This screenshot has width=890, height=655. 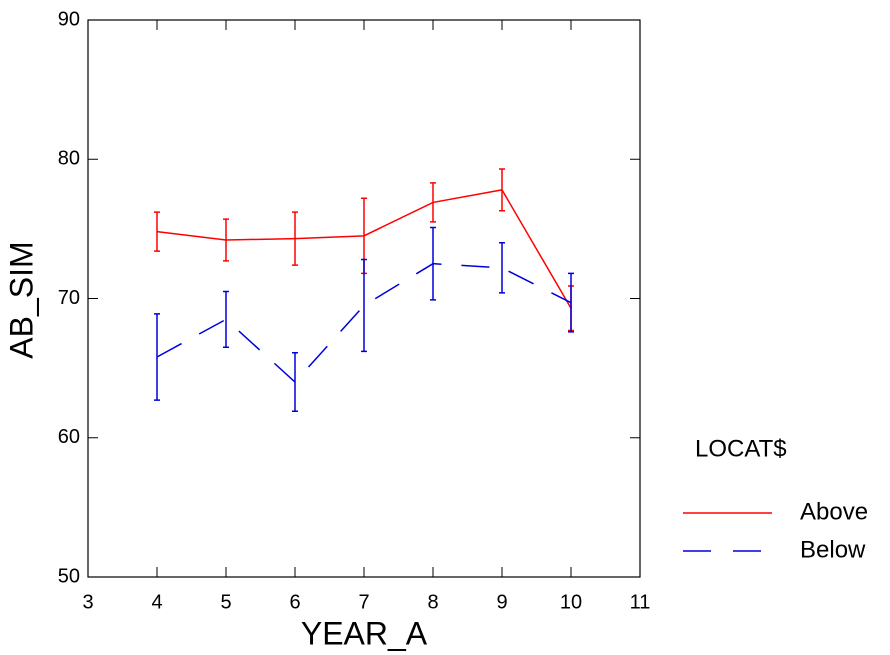 What do you see at coordinates (432, 602) in the screenshot?
I see `x-tick-label: 8` at bounding box center [432, 602].